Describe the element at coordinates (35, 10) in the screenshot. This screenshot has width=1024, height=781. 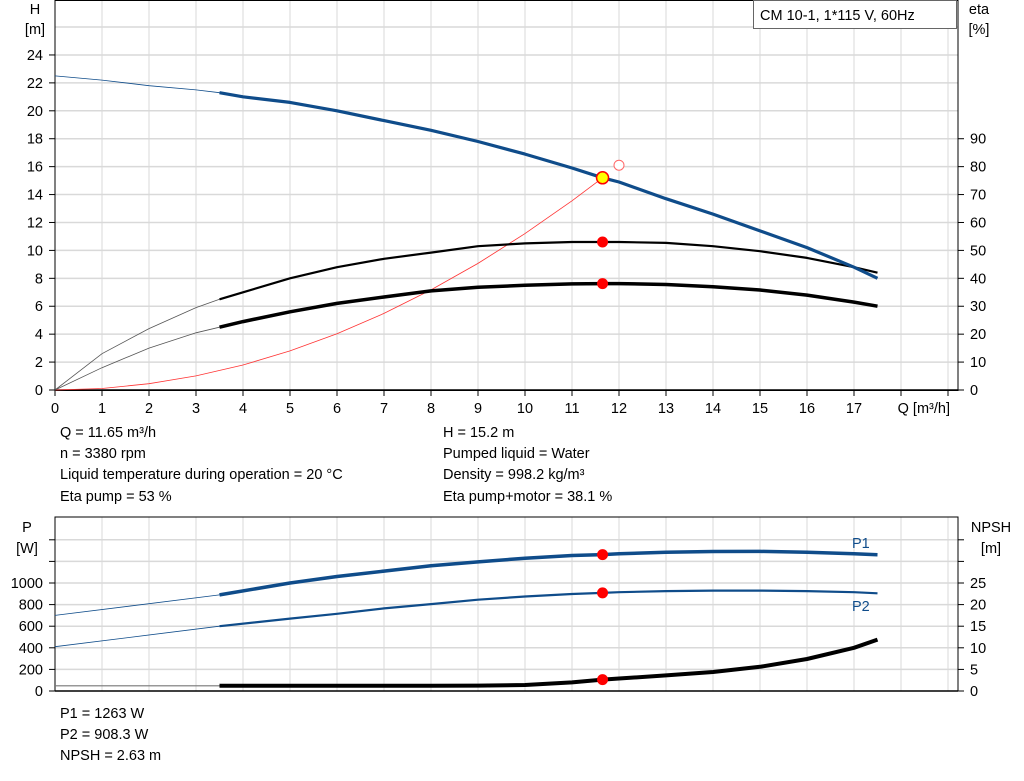
I see `y-axis-label-left: H` at that location.